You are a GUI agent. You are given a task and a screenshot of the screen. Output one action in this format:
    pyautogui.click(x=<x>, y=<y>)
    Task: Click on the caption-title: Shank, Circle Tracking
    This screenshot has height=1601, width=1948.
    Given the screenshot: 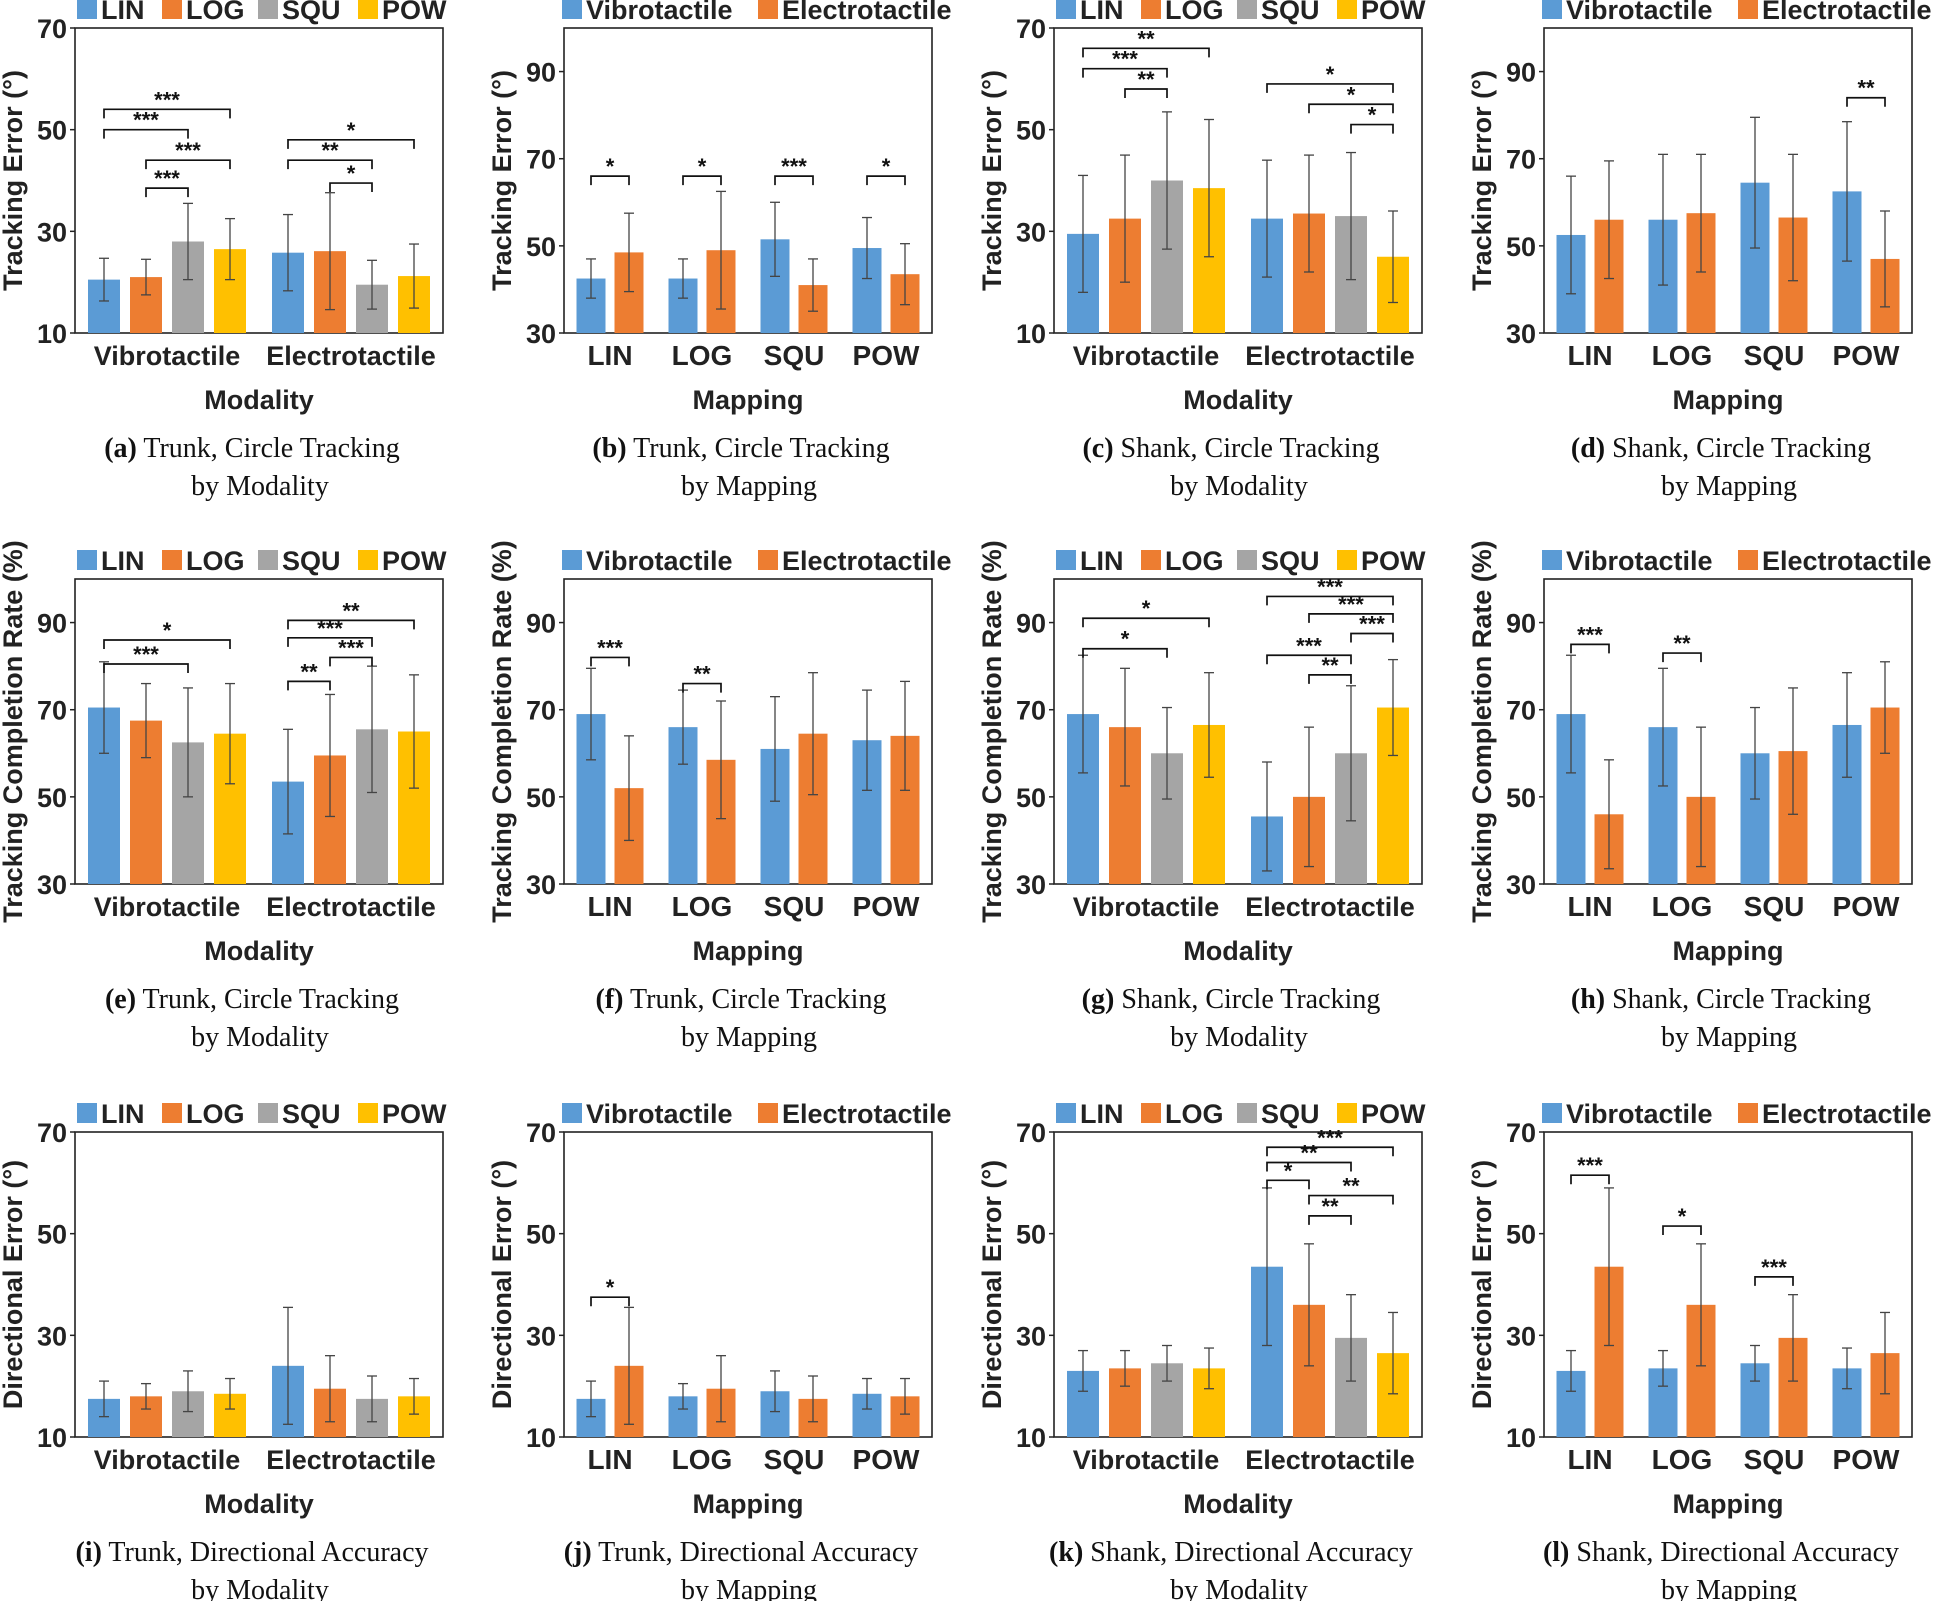 What is the action you would take?
    pyautogui.click(x=1738, y=999)
    